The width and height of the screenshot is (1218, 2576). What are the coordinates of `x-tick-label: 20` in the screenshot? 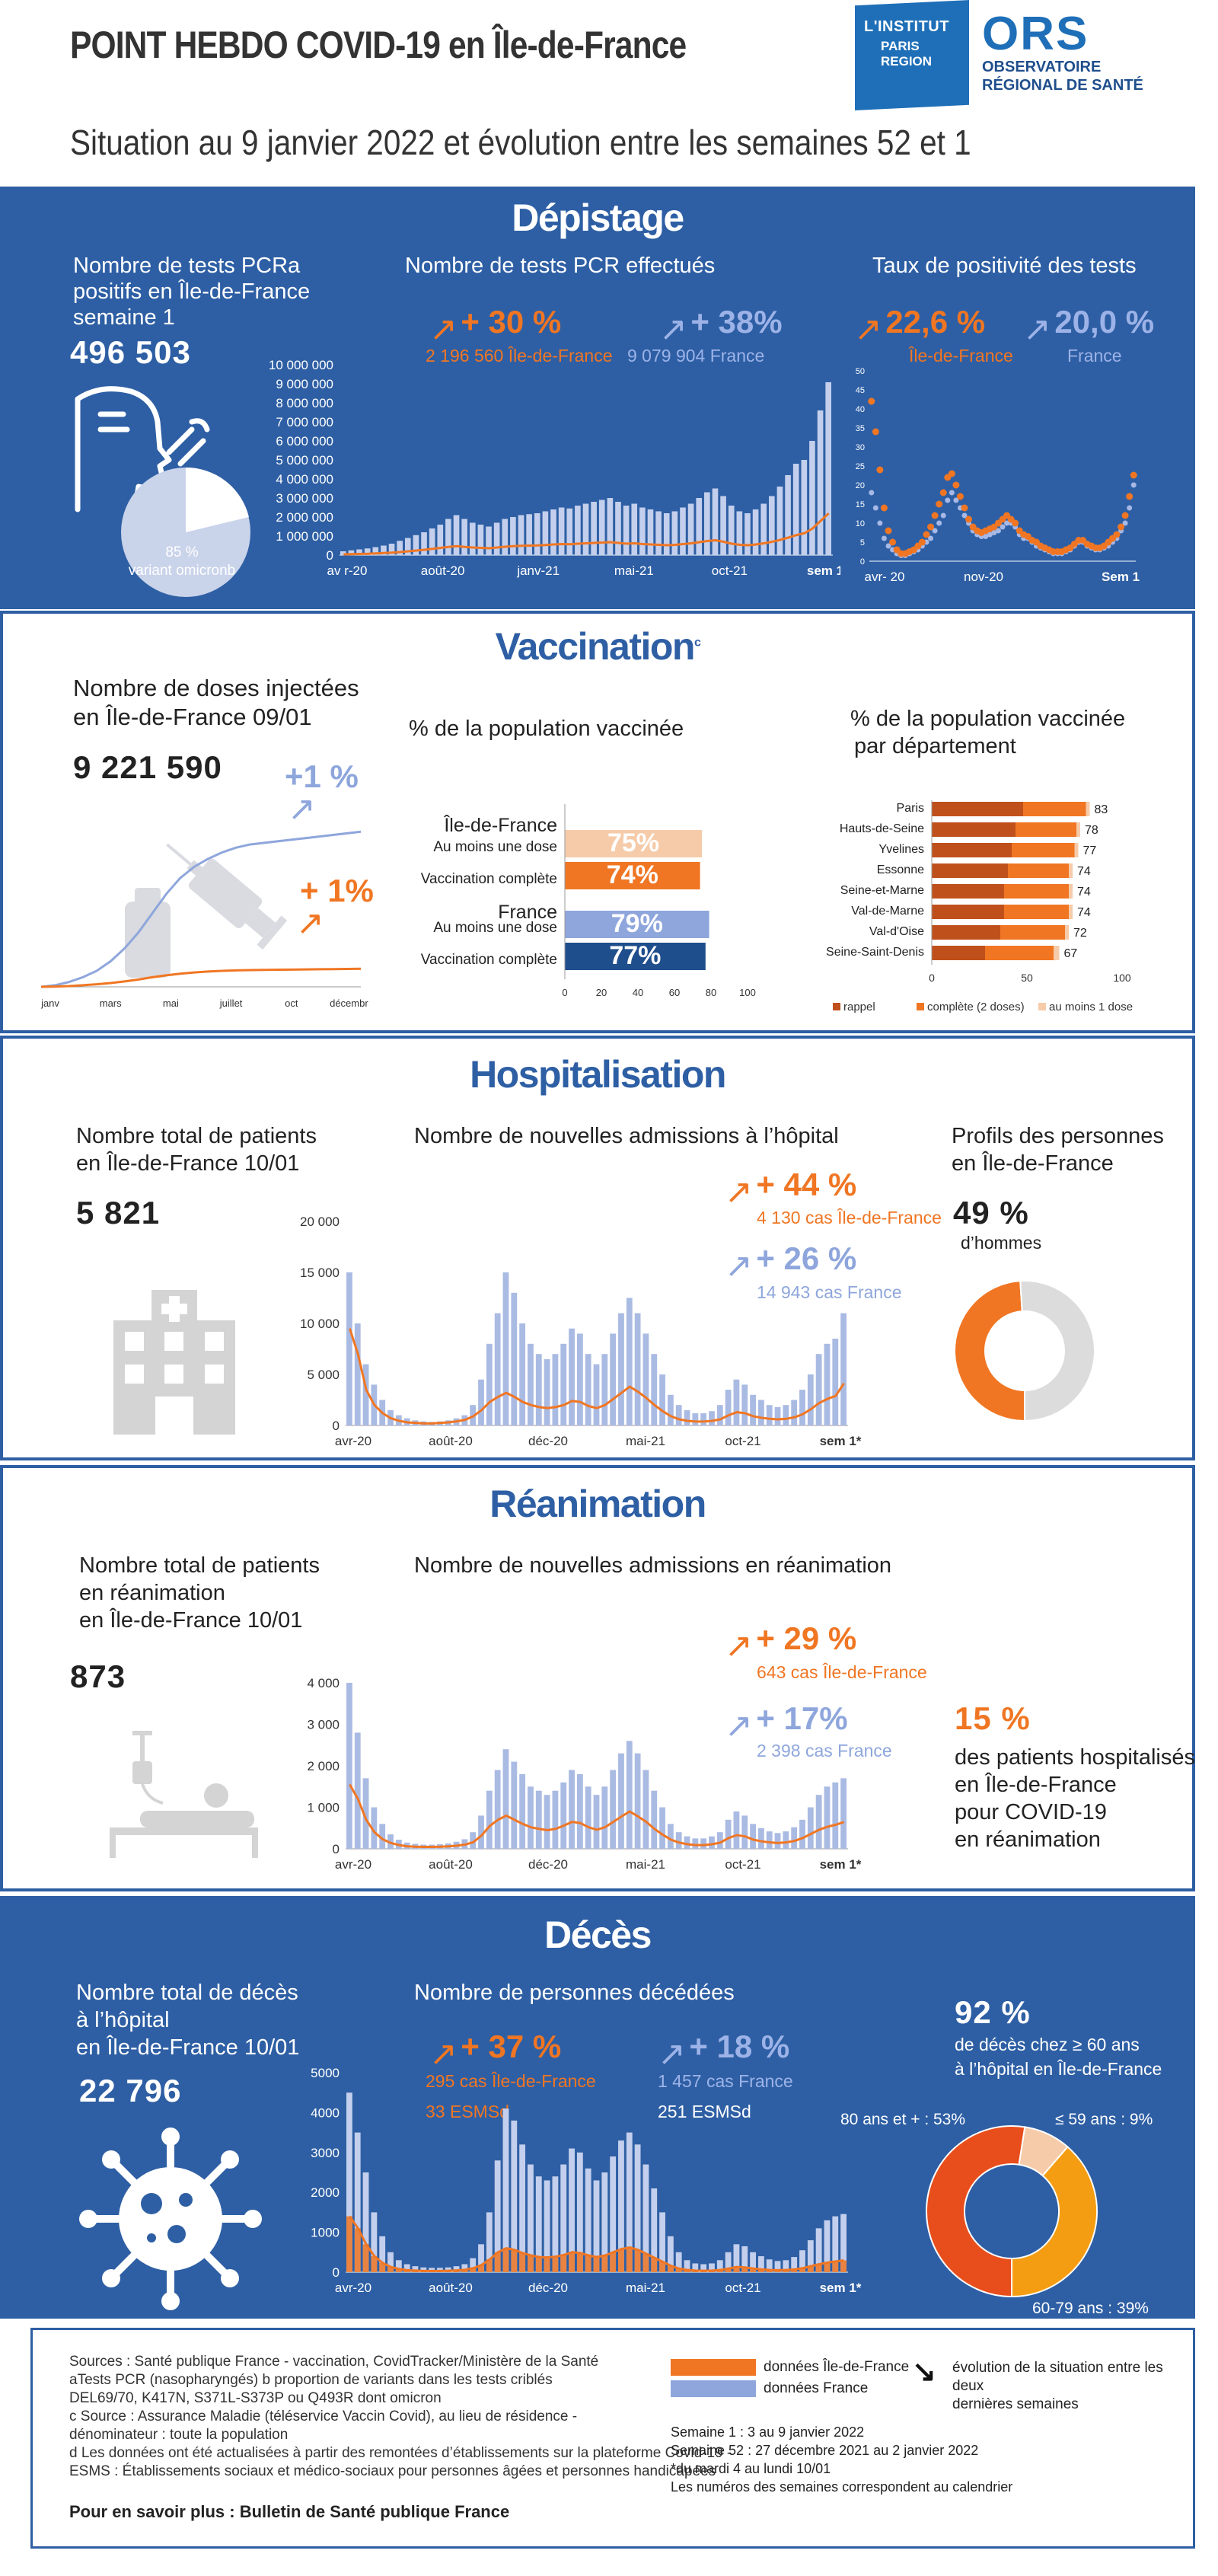 It's located at (601, 992).